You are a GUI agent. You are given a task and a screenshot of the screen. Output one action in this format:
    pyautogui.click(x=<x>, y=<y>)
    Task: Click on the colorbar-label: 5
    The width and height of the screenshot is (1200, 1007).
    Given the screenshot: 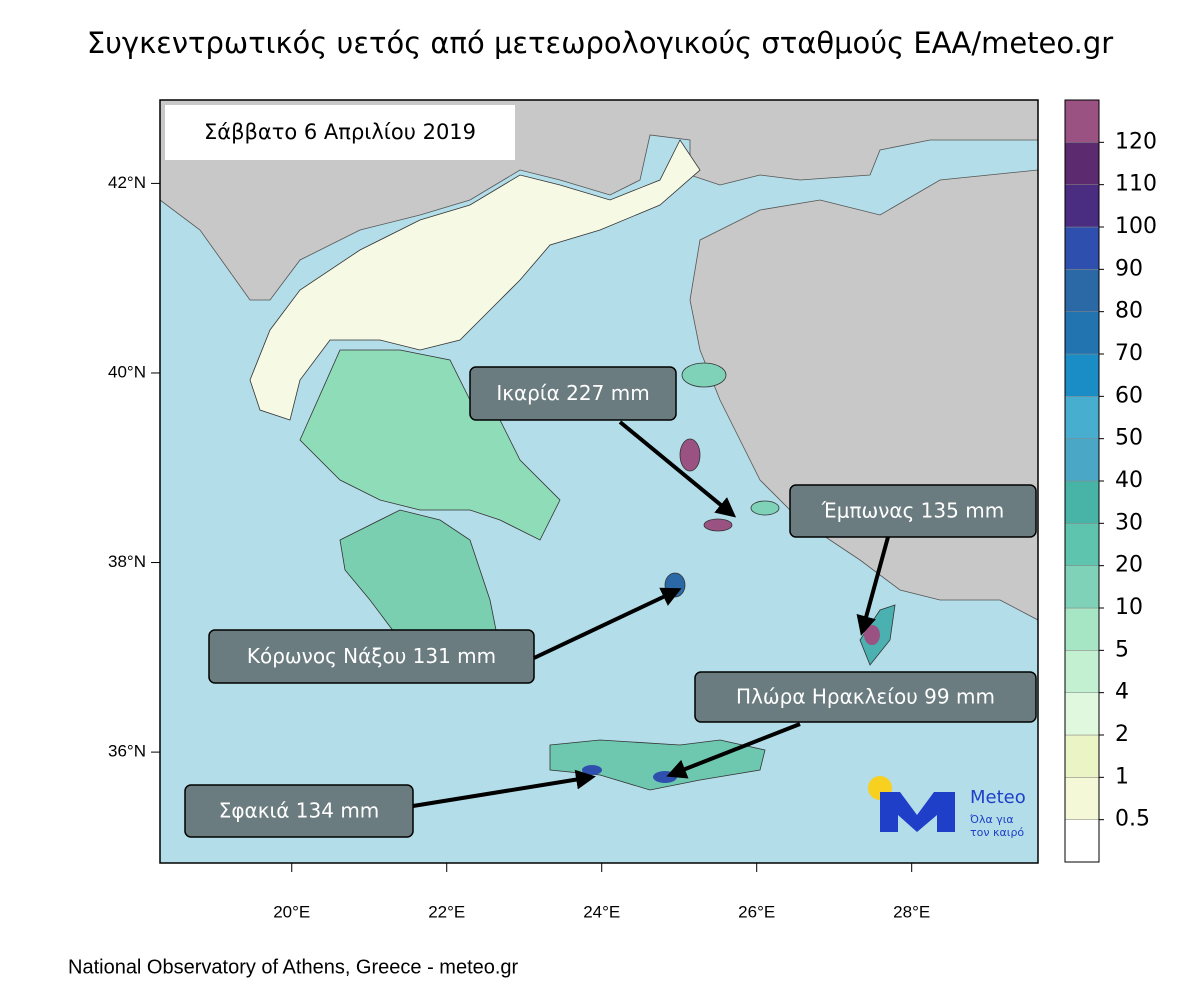 What is the action you would take?
    pyautogui.click(x=1122, y=649)
    